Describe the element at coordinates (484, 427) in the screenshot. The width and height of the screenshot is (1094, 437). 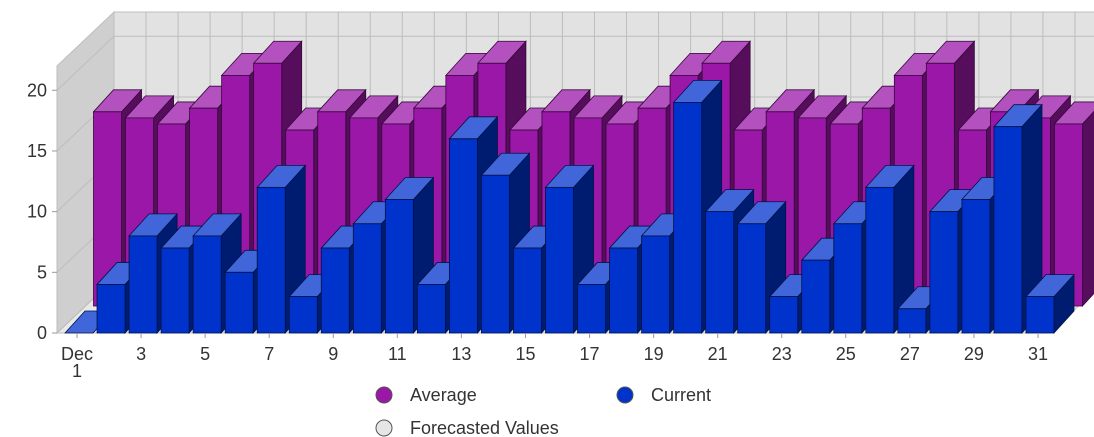
I see `legend-label: Forecasted Values` at that location.